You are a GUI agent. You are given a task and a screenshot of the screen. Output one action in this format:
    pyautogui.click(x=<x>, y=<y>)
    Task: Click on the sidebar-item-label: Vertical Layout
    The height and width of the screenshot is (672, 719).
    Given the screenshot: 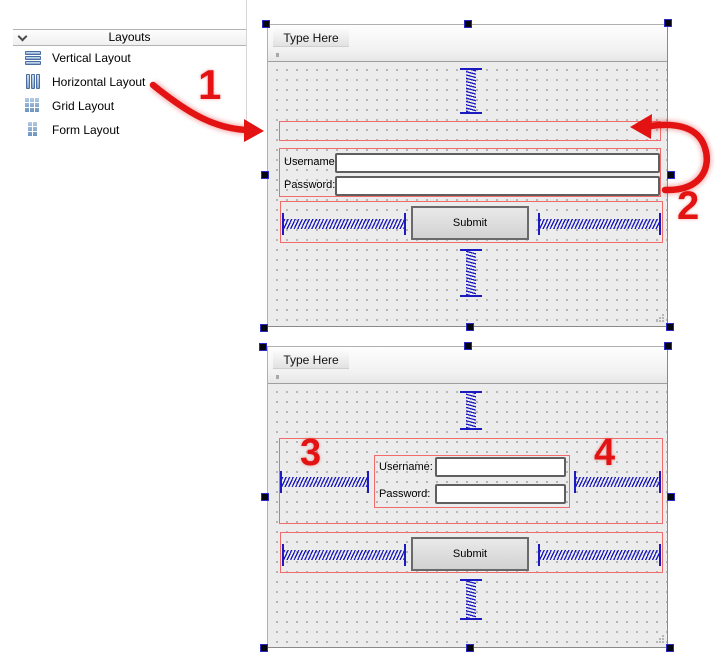 What is the action you would take?
    pyautogui.click(x=91, y=58)
    